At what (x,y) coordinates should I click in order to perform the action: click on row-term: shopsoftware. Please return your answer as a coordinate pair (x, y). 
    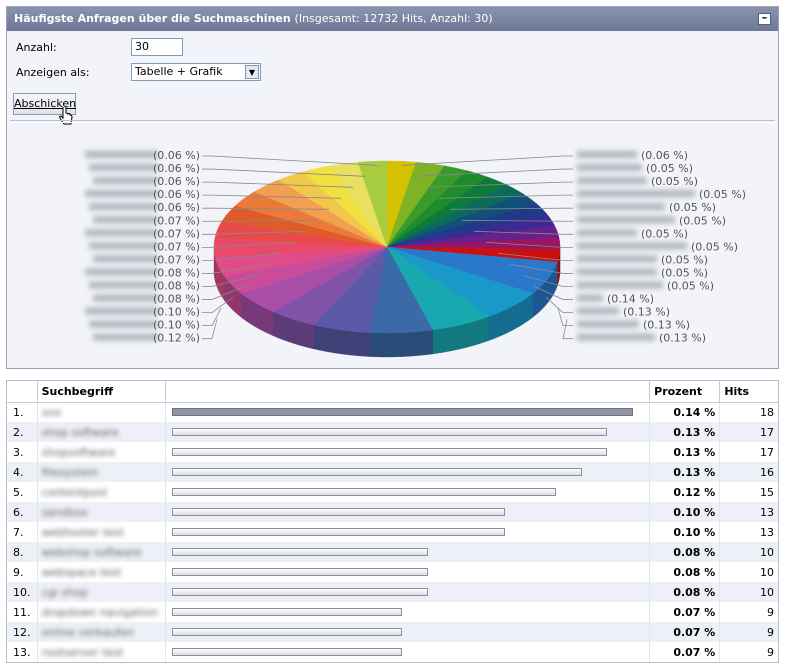
    Looking at the image, I should click on (101, 452).